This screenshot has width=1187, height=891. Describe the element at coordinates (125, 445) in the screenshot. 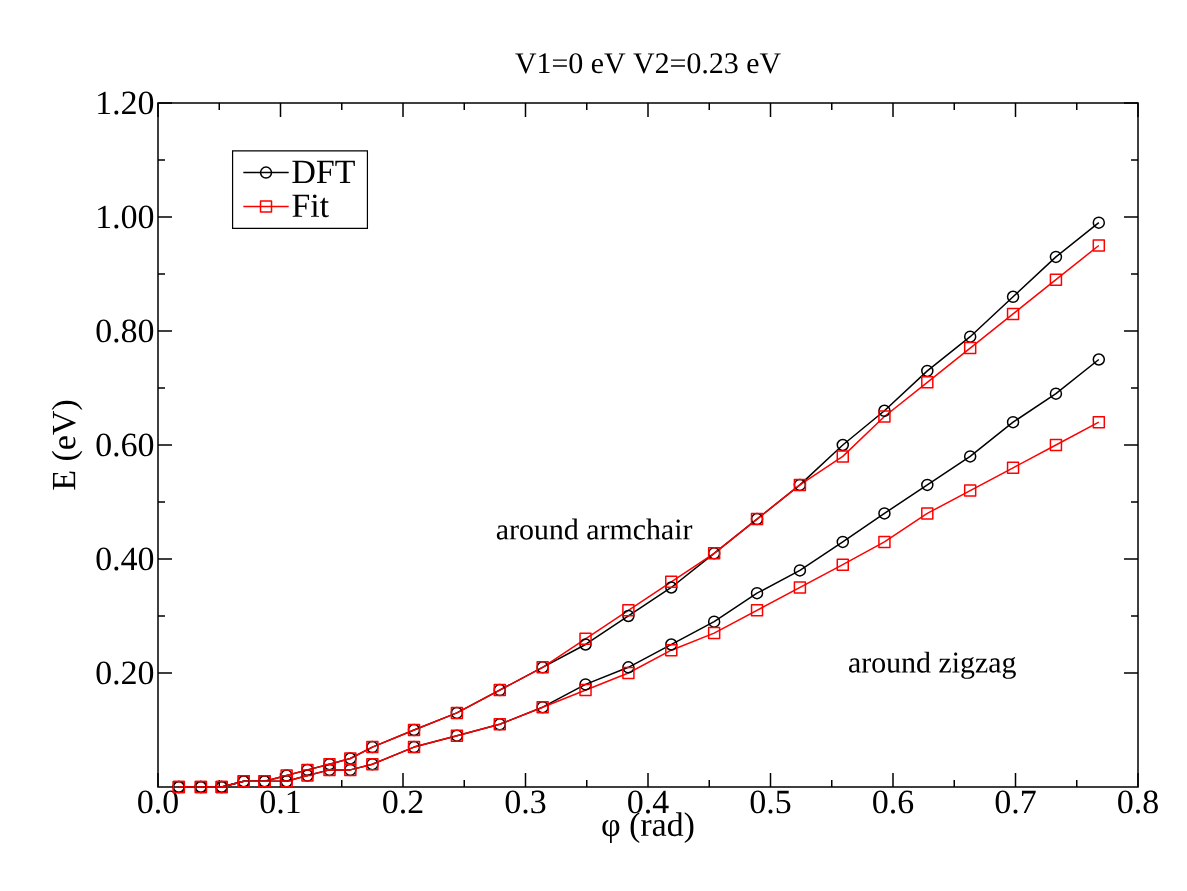

I see `y-tick-label: 0.60` at that location.